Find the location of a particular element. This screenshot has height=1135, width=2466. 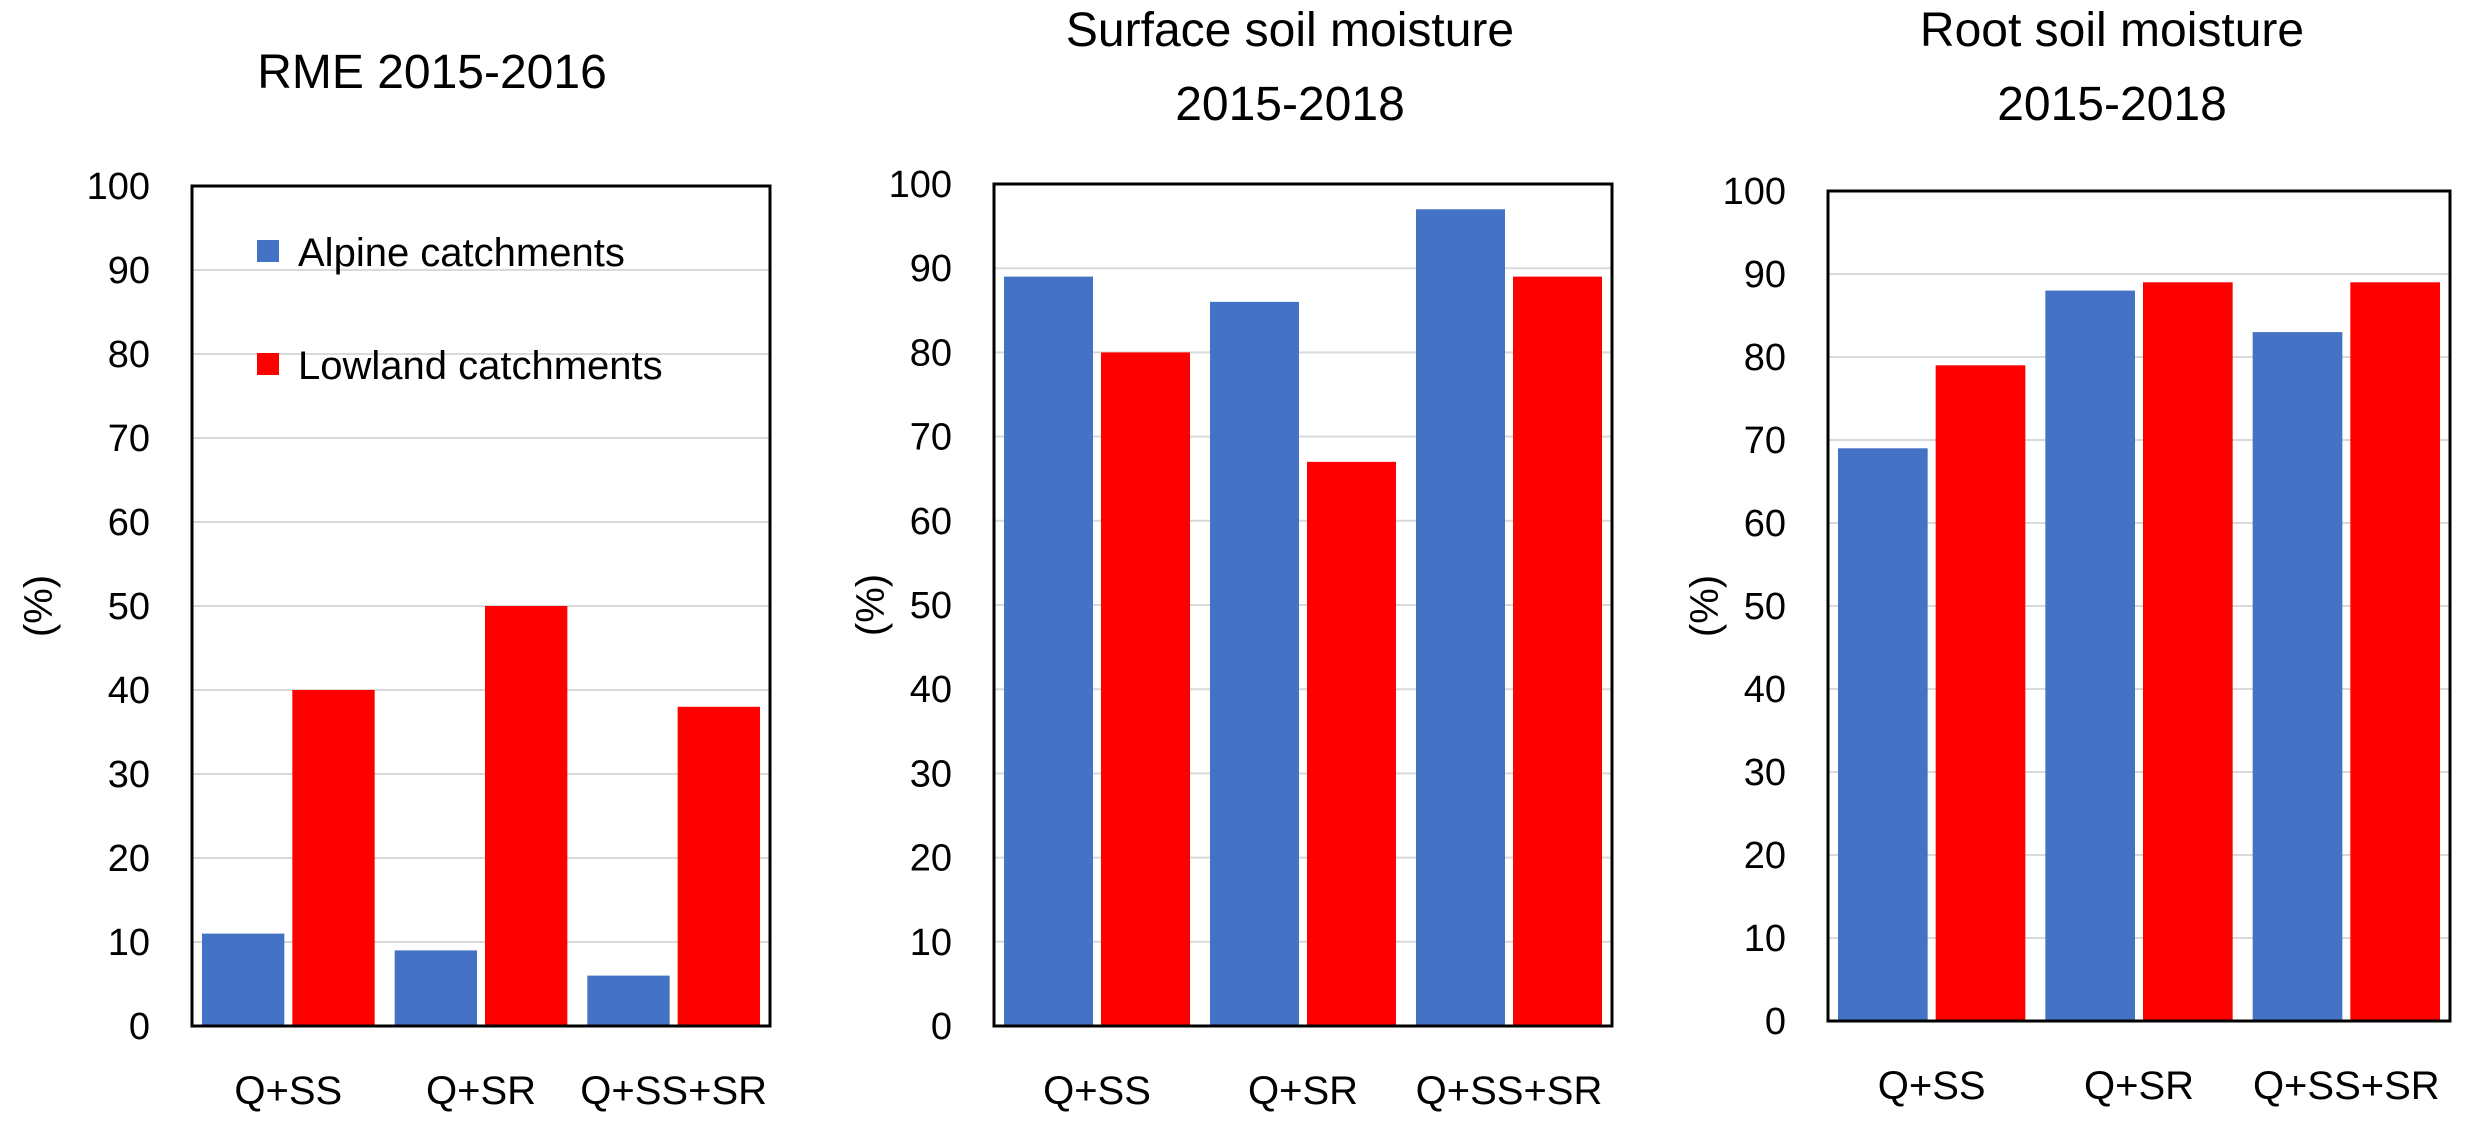

legend-label: Lowland catchments is located at coordinates (480, 366).